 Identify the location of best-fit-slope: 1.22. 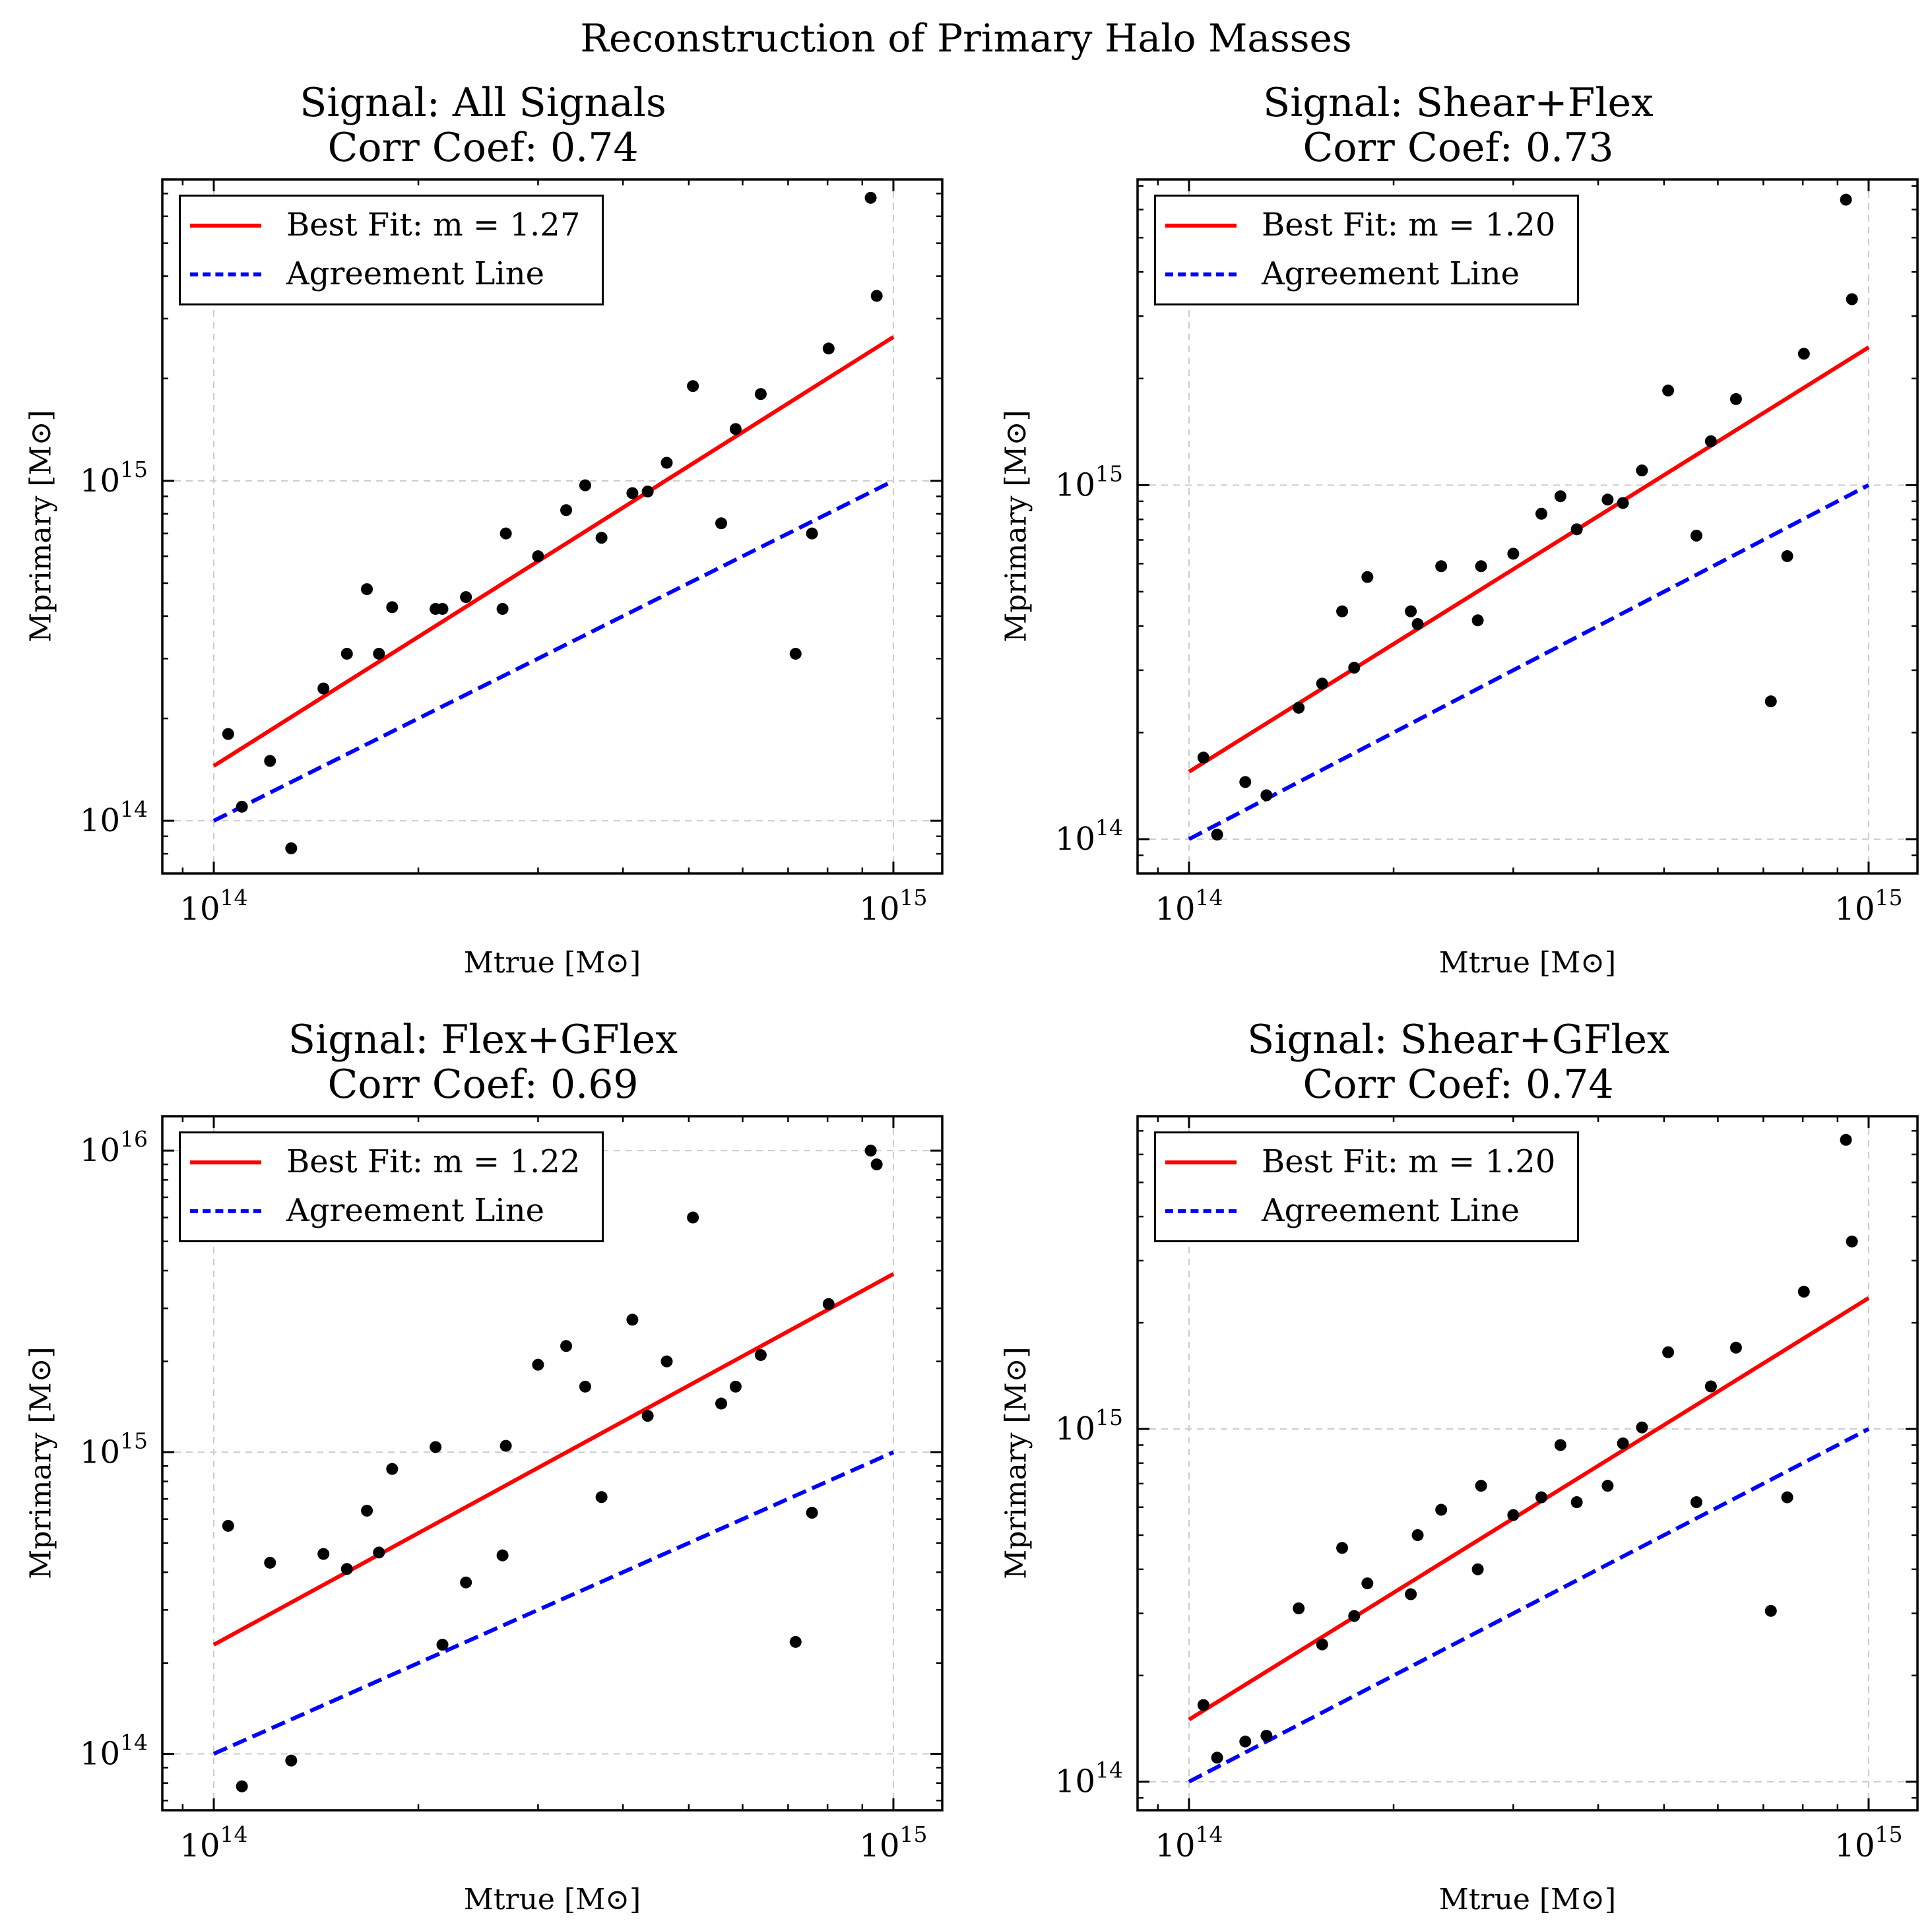
(545, 1161).